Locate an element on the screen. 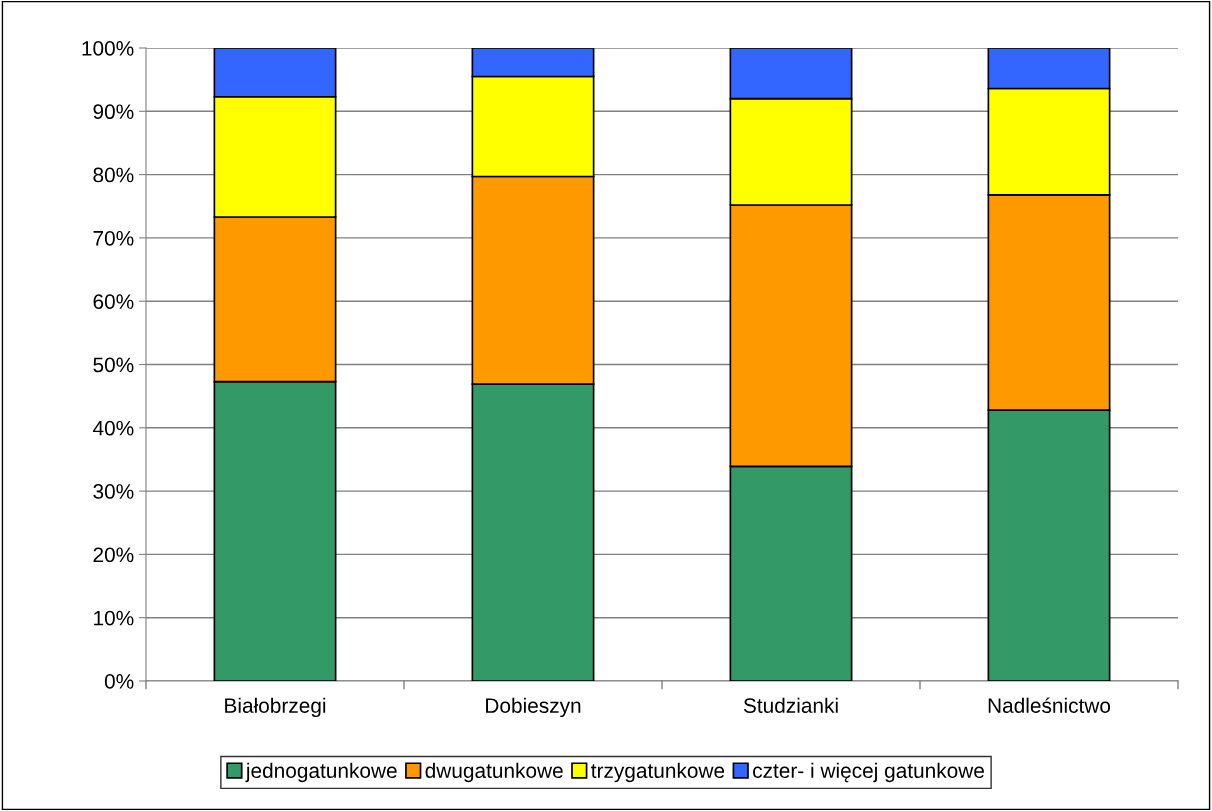  y-tick-label: 20% is located at coordinates (113, 555).